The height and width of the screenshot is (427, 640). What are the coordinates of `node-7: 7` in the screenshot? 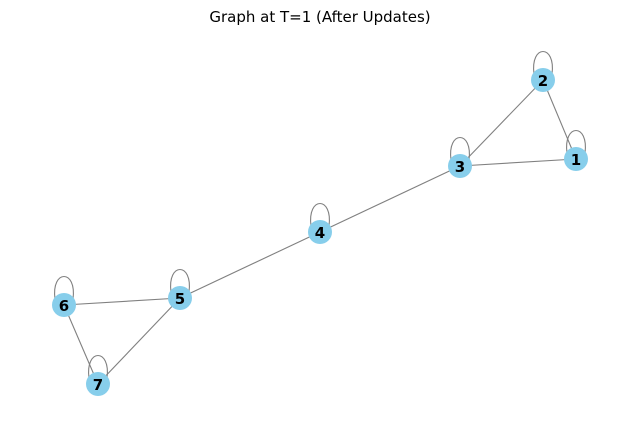 It's located at (98, 384).